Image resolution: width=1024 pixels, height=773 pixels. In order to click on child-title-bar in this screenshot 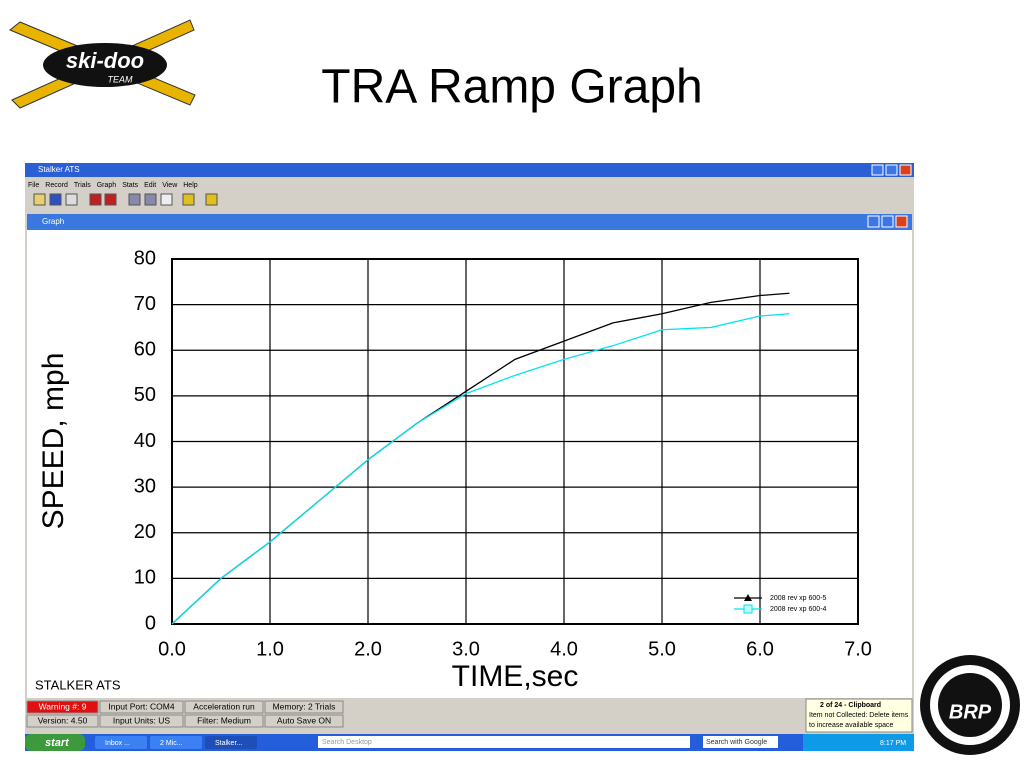, I will do `click(469, 222)`.